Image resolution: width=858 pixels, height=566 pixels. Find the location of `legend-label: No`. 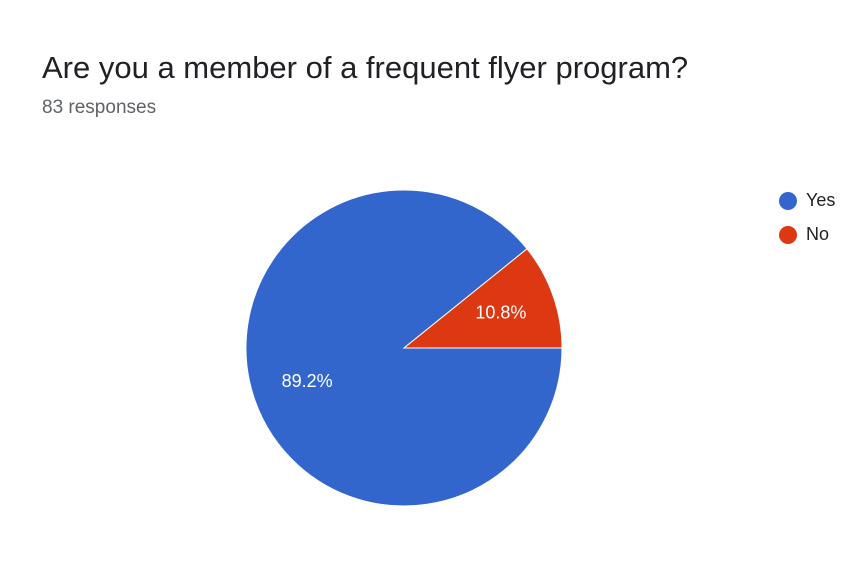

legend-label: No is located at coordinates (817, 234).